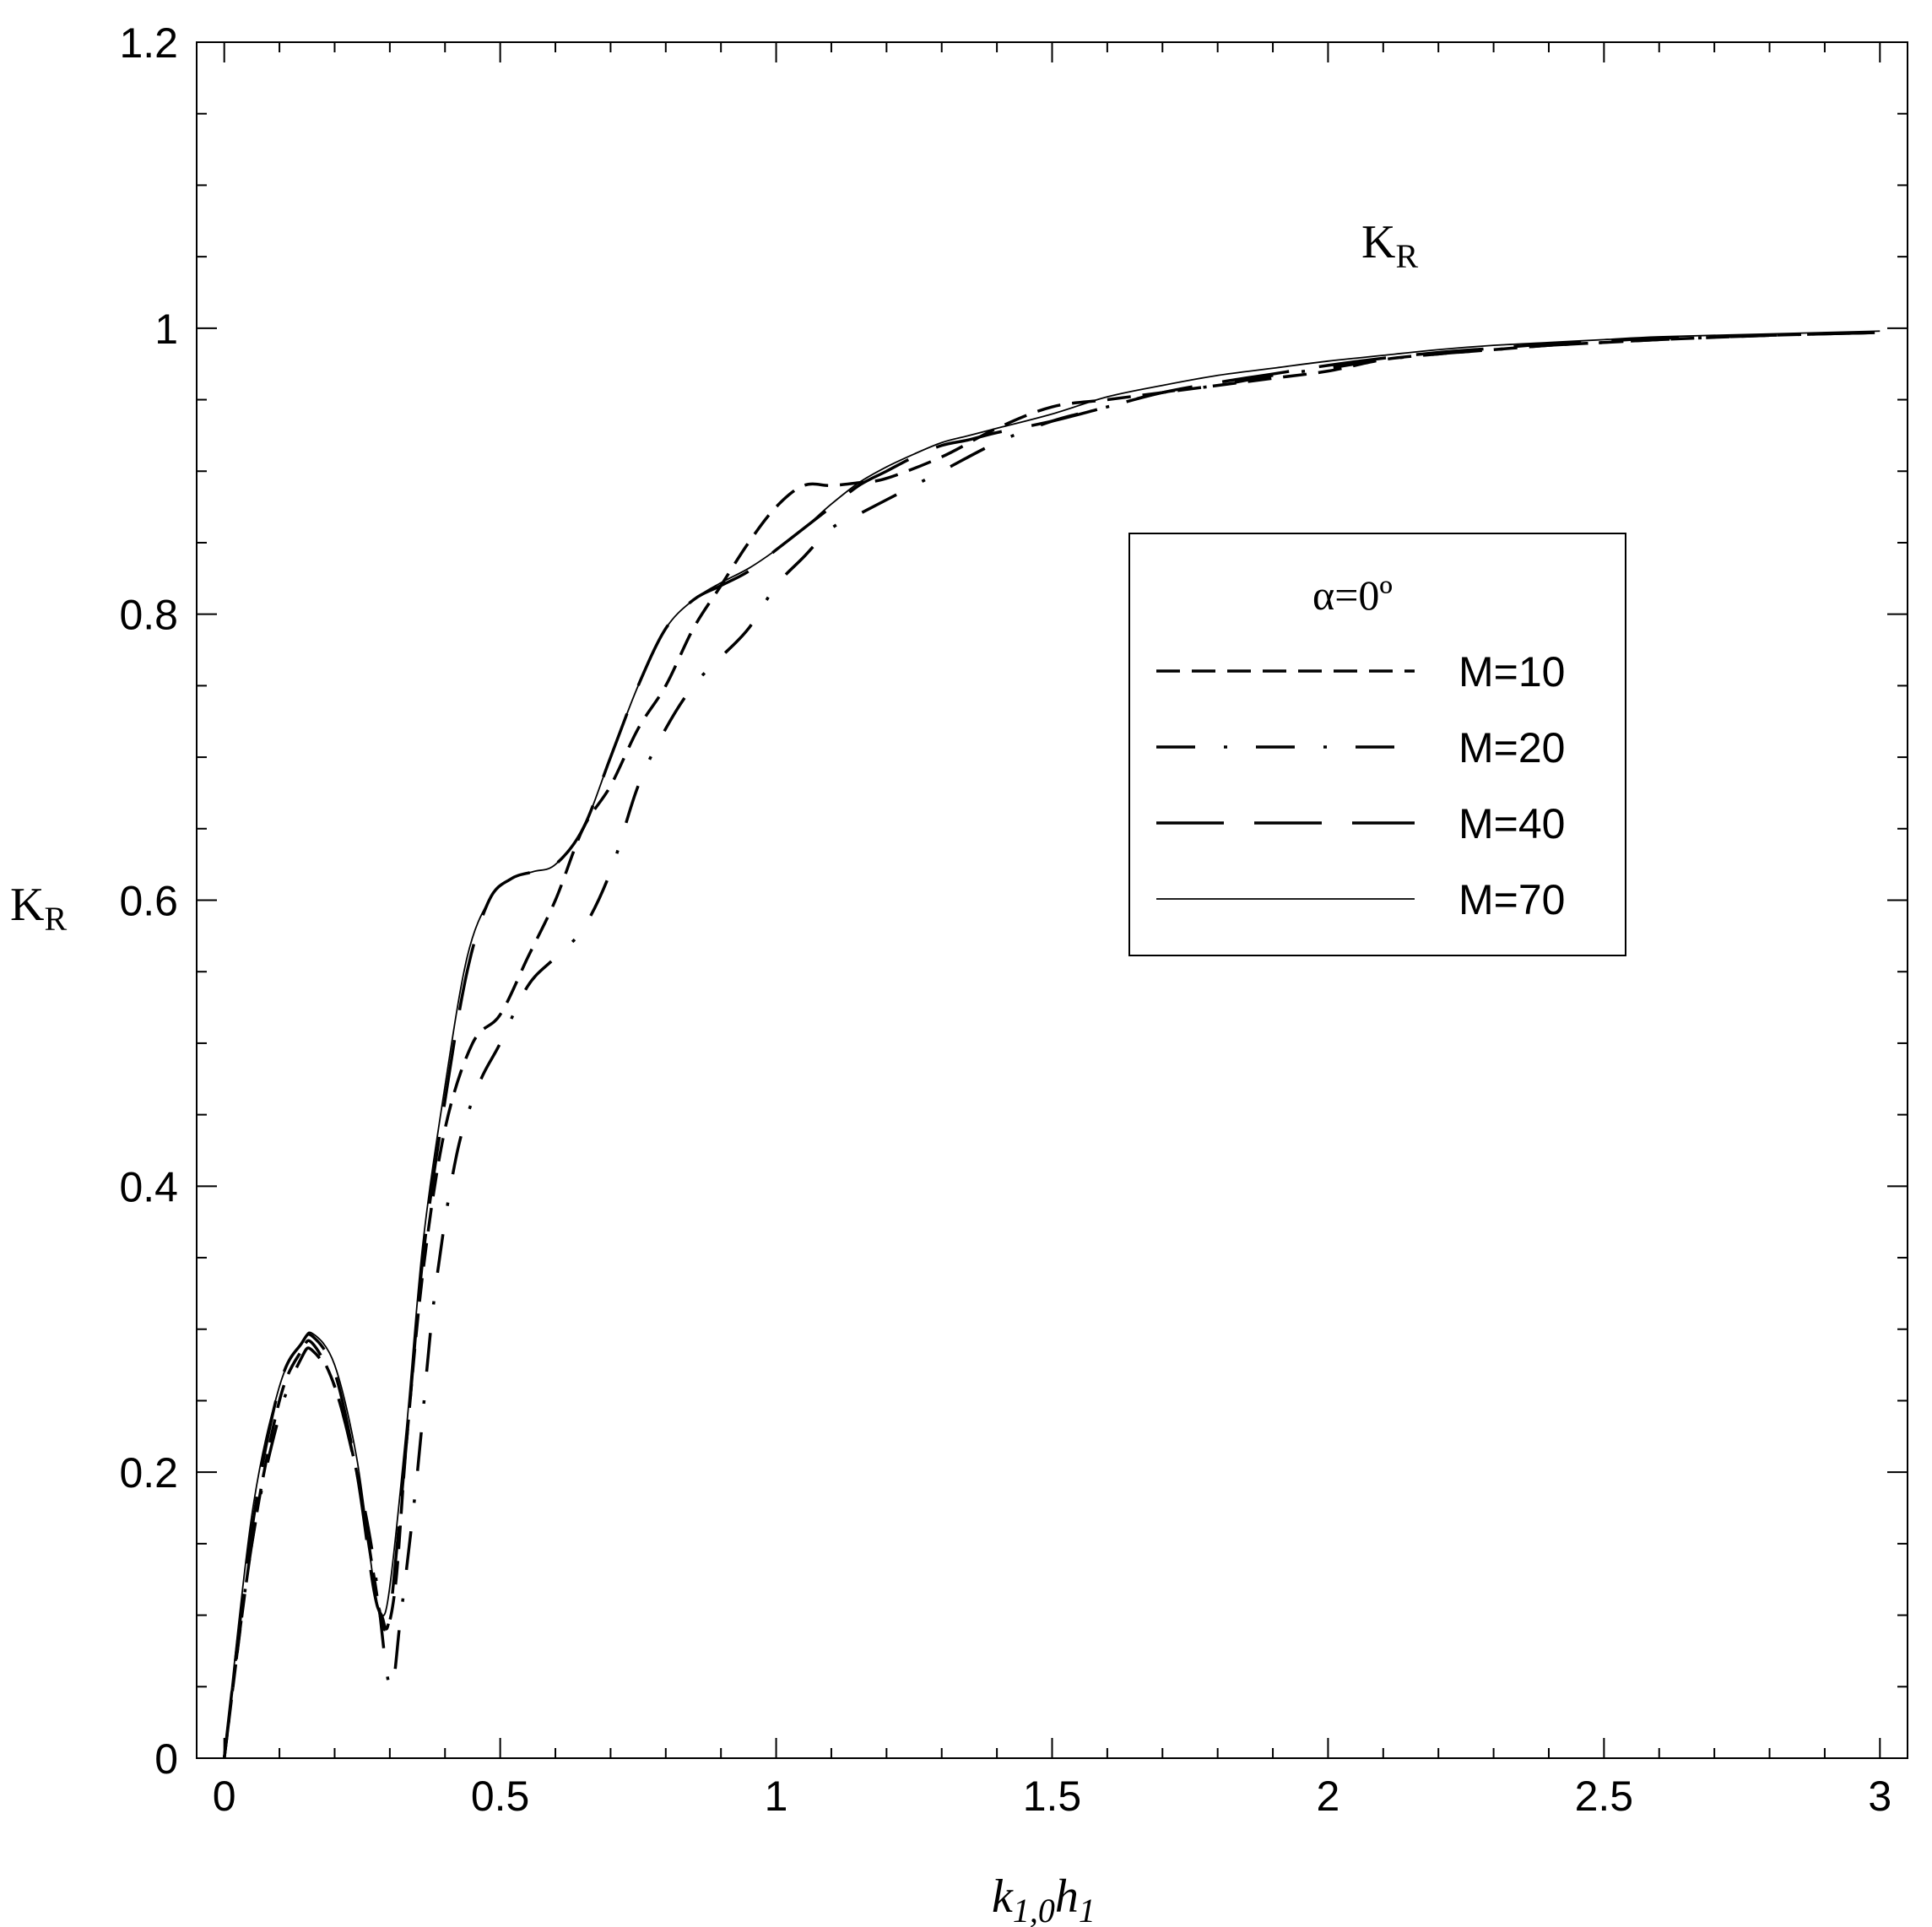  I want to click on annotation-sub: R, so click(1406, 256).